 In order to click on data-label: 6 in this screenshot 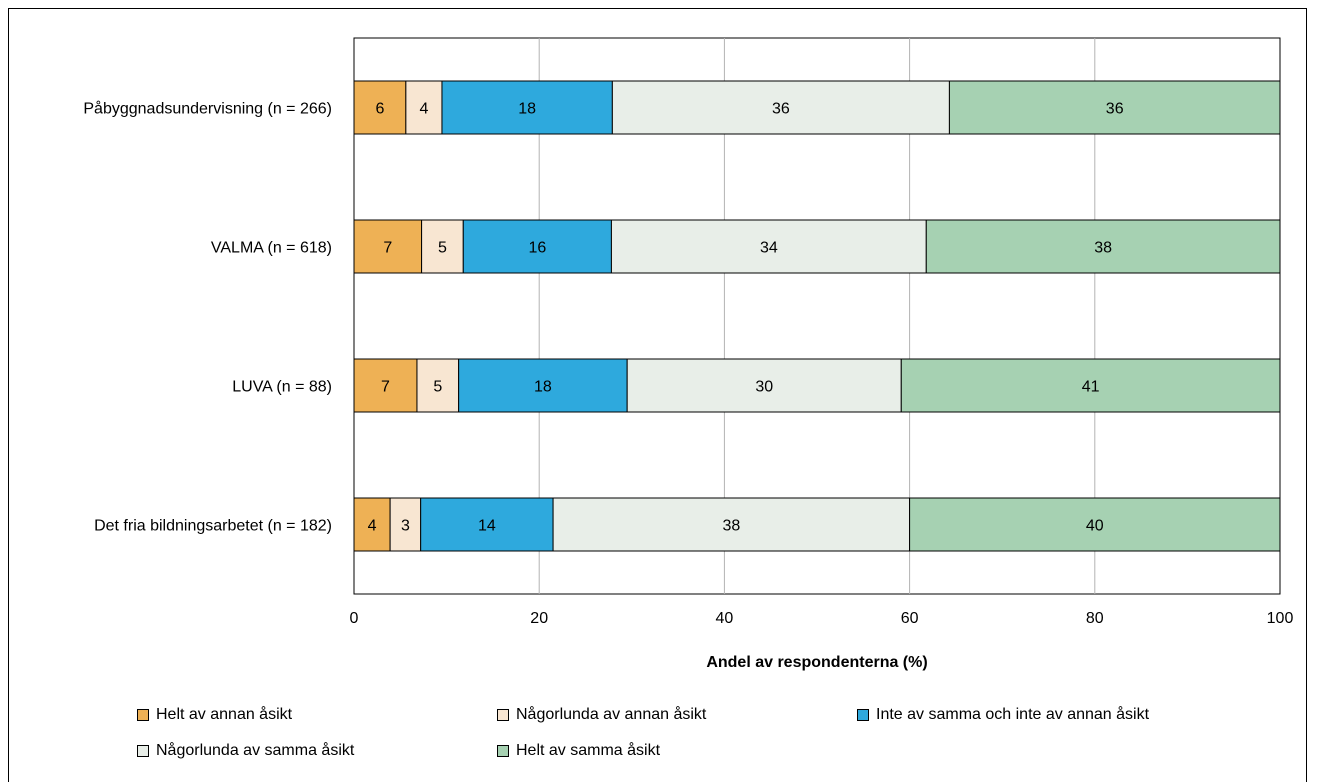, I will do `click(379, 109)`.